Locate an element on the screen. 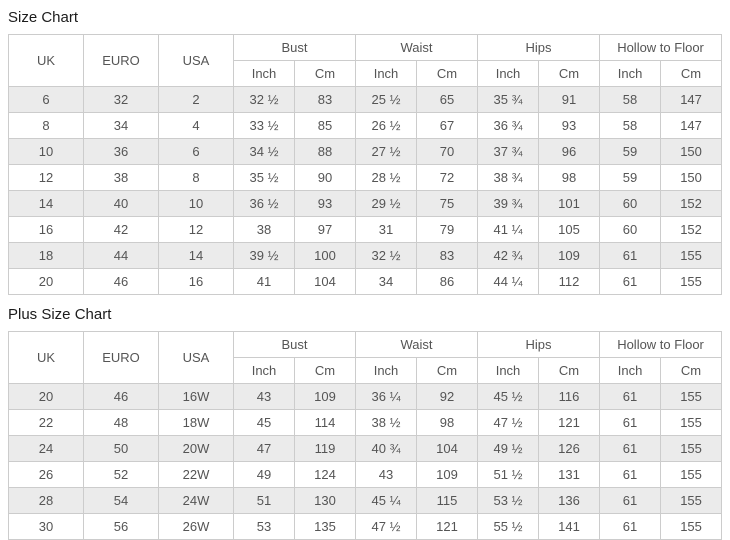 The width and height of the screenshot is (730, 540). table-cell: 32 is located at coordinates (121, 99).